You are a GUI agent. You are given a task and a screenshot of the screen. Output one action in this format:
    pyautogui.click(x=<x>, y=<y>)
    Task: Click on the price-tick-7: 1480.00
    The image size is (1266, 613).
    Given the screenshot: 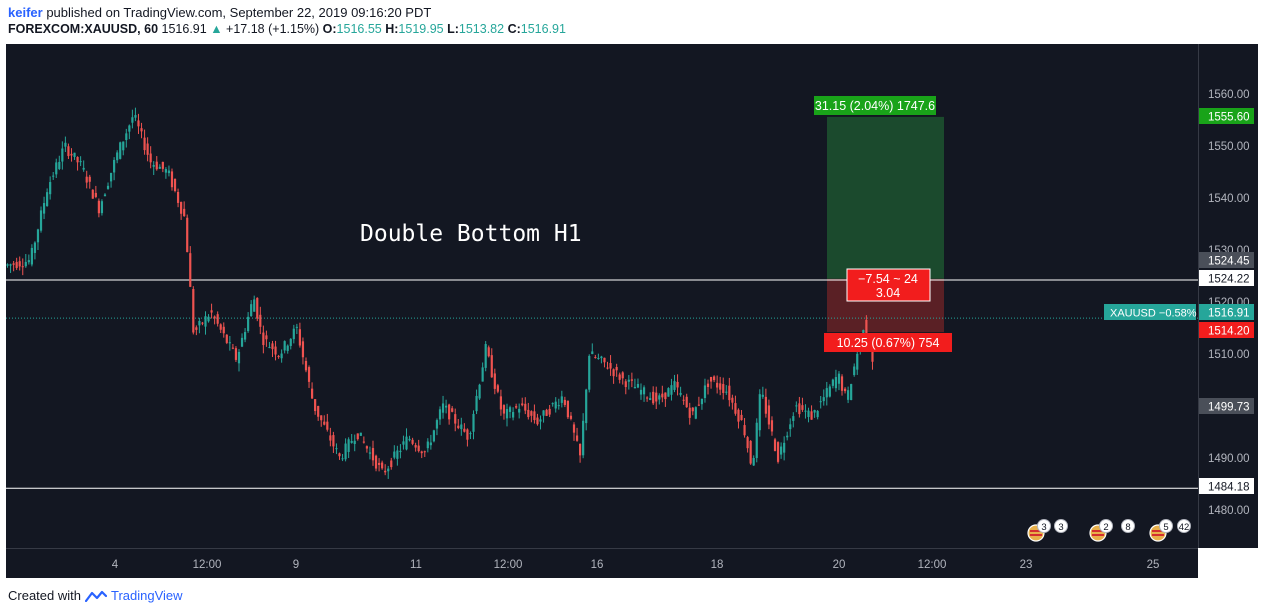 What is the action you would take?
    pyautogui.click(x=1229, y=511)
    